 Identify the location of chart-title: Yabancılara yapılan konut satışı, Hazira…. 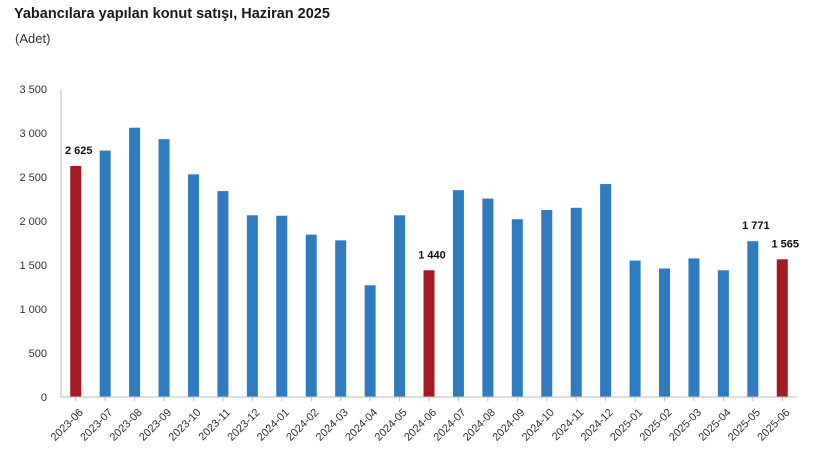
(172, 14).